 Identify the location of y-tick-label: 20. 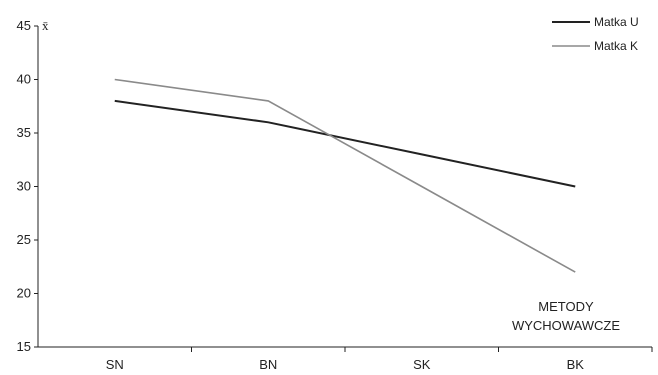
(24, 293).